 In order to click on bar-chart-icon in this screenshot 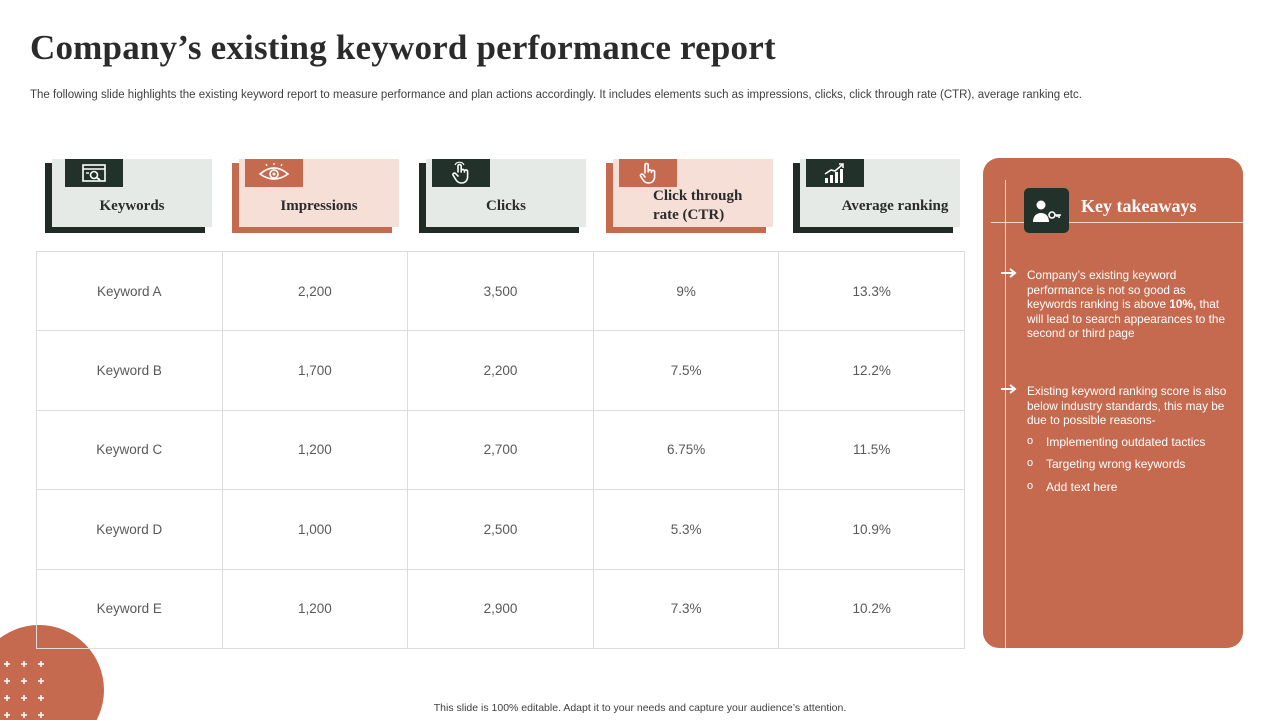, I will do `click(835, 173)`.